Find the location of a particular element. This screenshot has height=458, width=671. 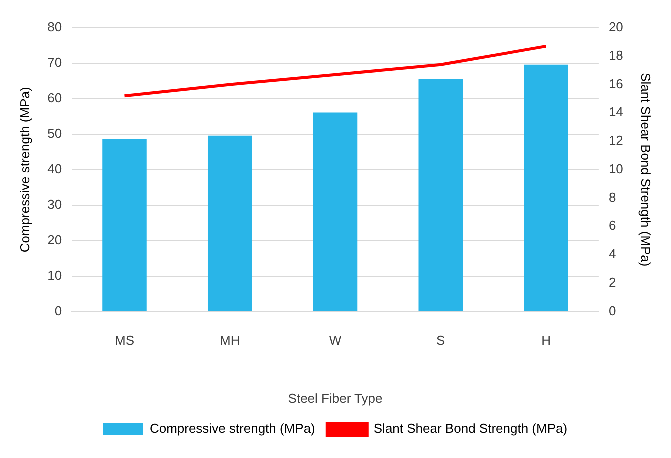

y2-tick-label: 6 is located at coordinates (612, 226).